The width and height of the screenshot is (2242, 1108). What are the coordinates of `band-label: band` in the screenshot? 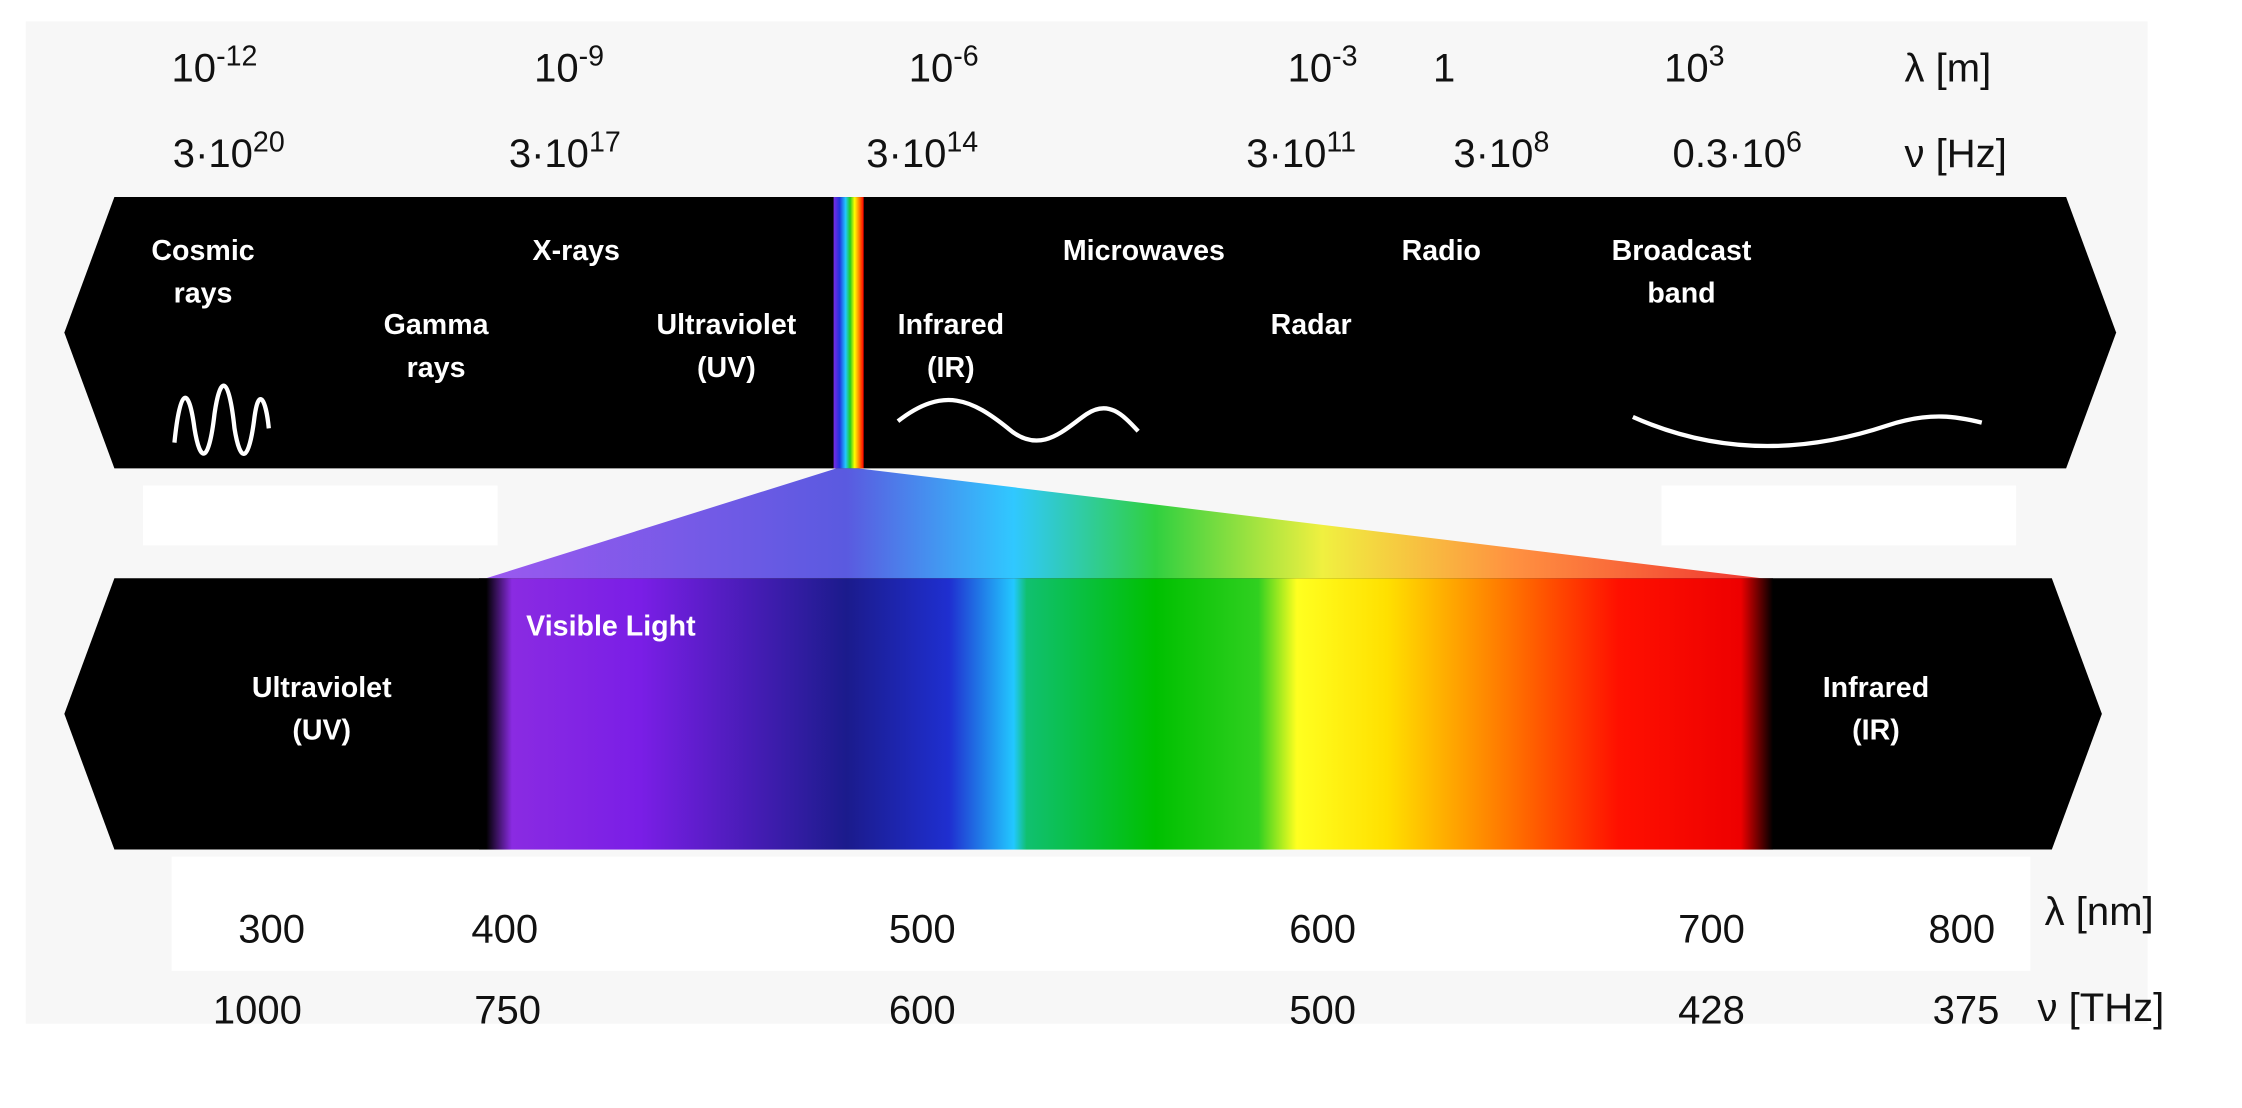 It's located at (1681, 294).